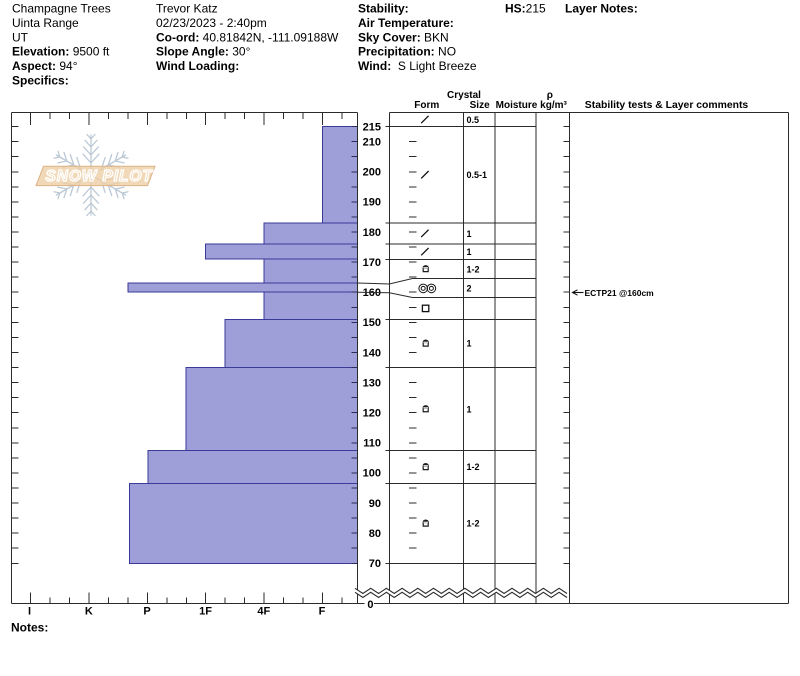  What do you see at coordinates (667, 105) in the screenshot?
I see `svg-text:Stability tests & Layer commen: Stability tests & Layer comments` at bounding box center [667, 105].